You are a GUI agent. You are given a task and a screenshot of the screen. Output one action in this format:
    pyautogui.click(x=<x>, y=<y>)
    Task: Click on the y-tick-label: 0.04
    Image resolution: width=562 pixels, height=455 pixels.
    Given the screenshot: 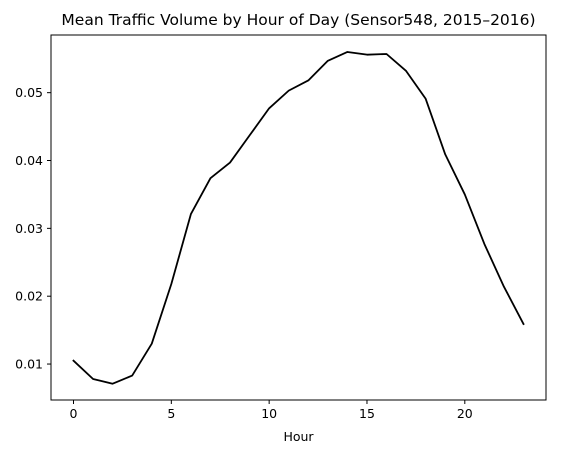 What is the action you would take?
    pyautogui.click(x=29, y=160)
    